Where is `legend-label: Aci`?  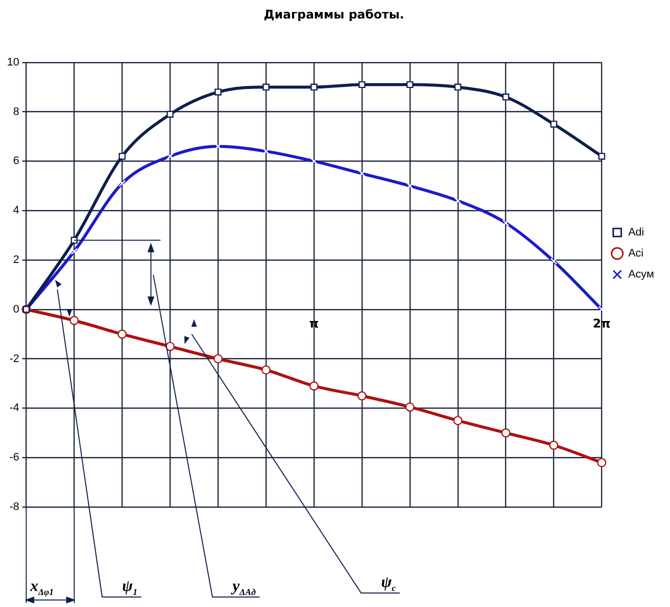
legend-label: Aci is located at coordinates (636, 254).